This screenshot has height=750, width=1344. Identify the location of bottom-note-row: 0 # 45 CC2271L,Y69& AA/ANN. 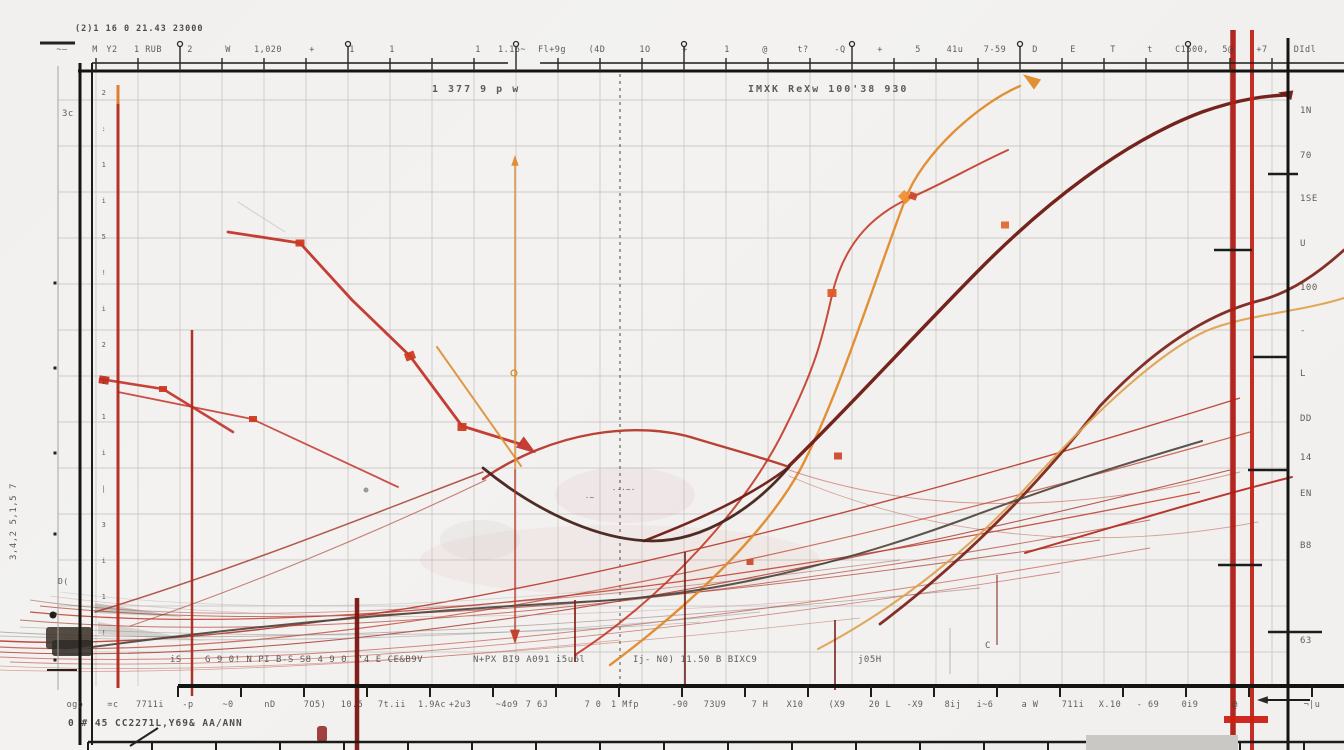
(155, 723).